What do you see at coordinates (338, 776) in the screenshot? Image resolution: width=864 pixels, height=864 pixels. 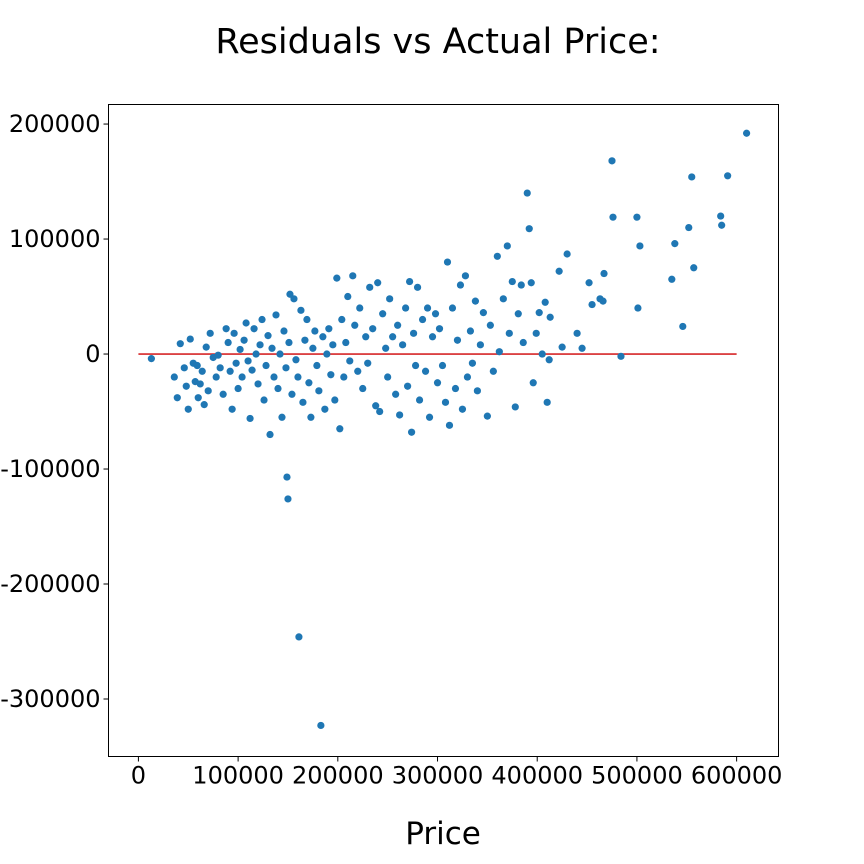 I see `x-tick-label: 200000` at bounding box center [338, 776].